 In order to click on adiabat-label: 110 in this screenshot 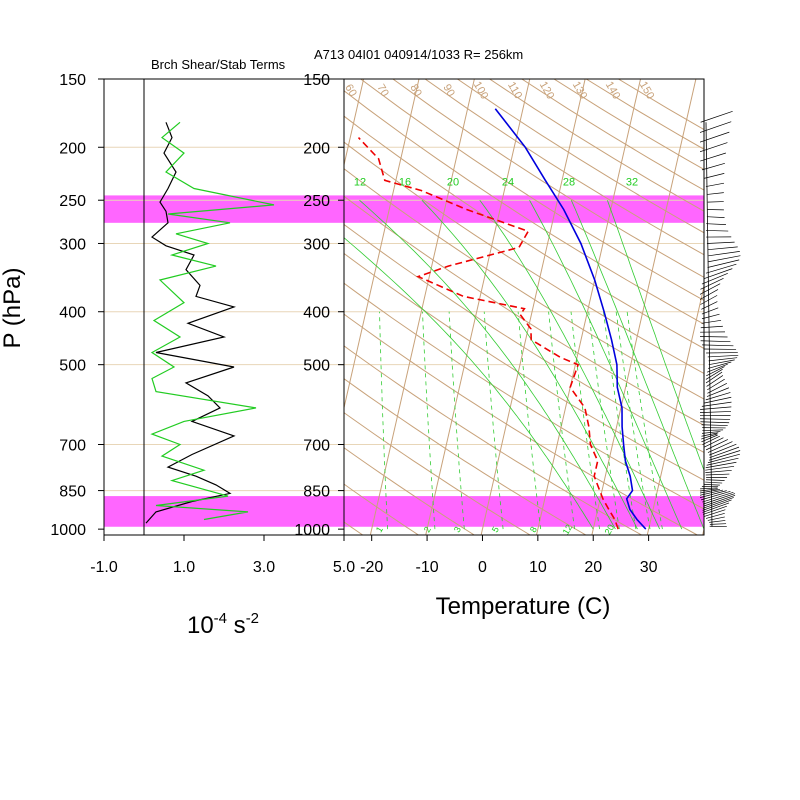, I will do `click(514, 90)`.